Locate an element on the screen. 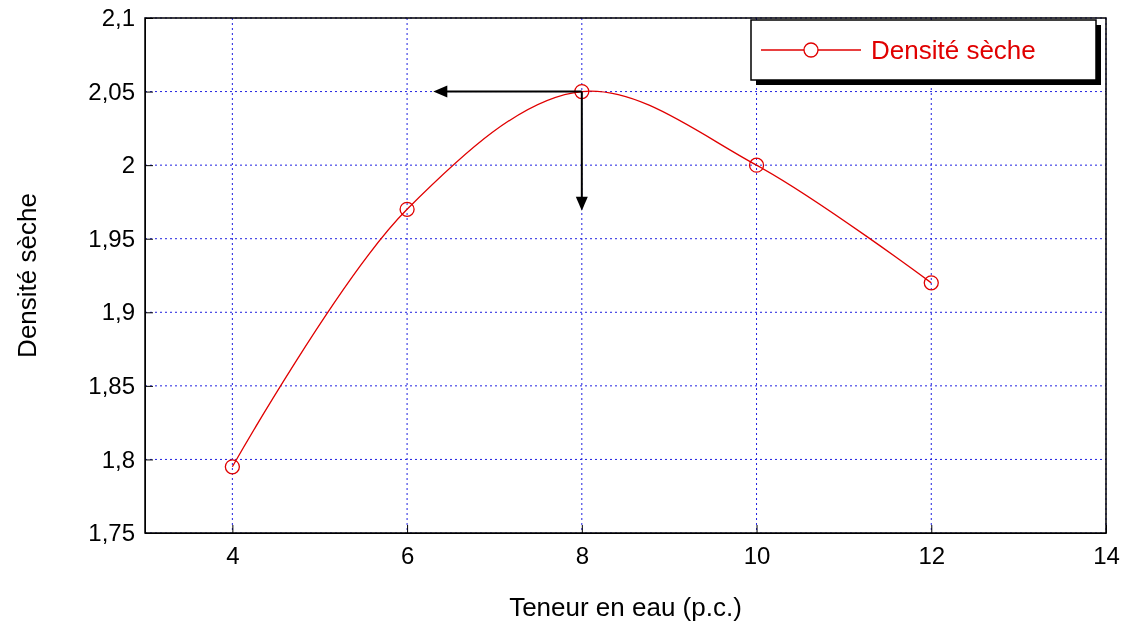 This screenshot has width=1129, height=626. y-axis-title: Densité sèche is located at coordinates (27, 275).